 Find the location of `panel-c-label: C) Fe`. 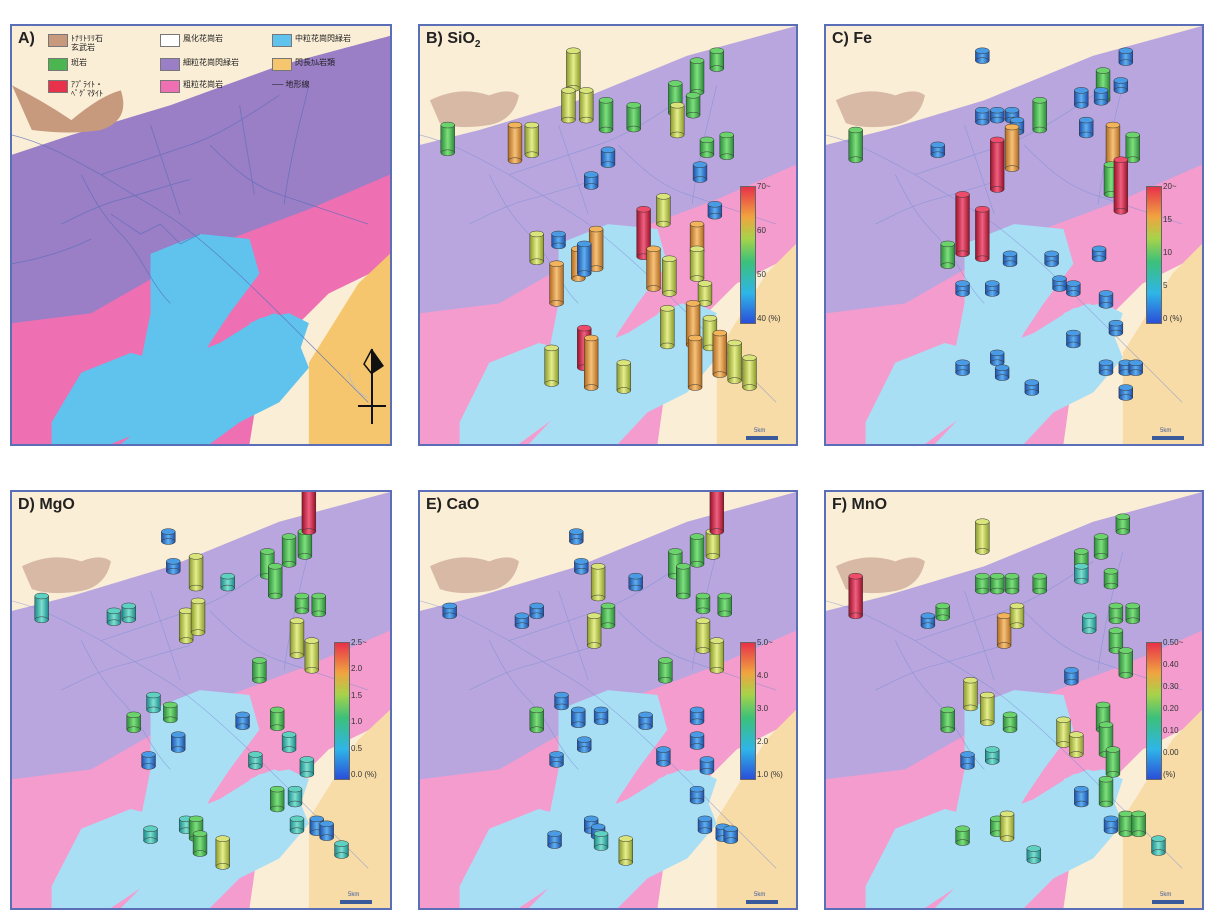

panel-c-label: C) Fe is located at coordinates (852, 38).